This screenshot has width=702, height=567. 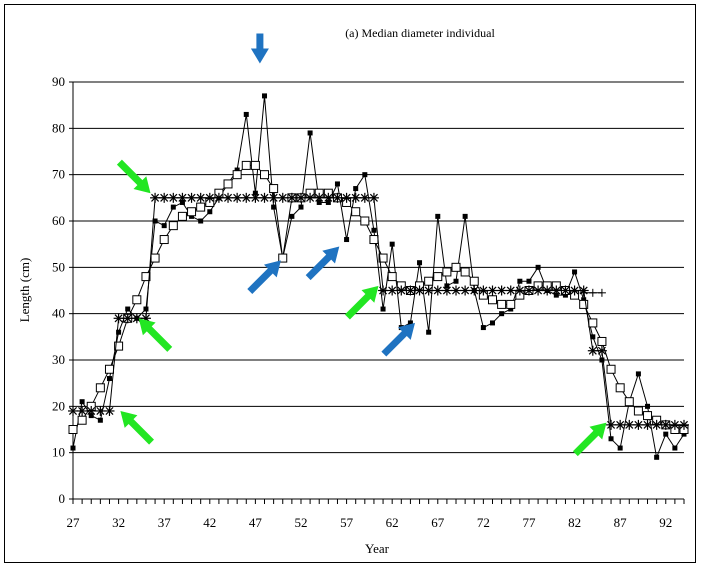 I want to click on x-tick-label: 92, so click(x=665, y=522).